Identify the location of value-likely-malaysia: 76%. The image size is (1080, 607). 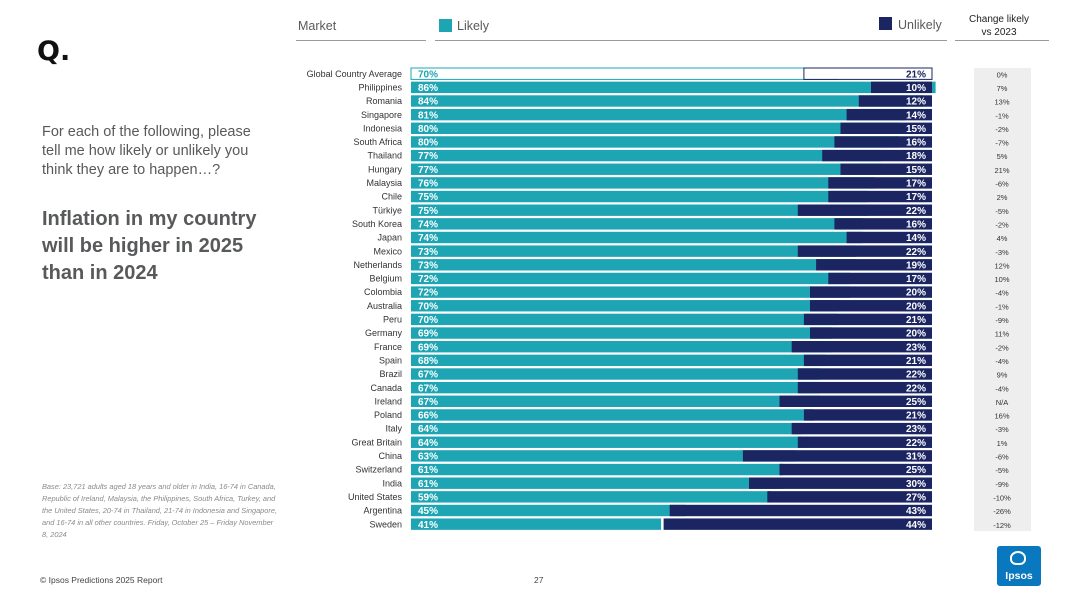
(428, 184).